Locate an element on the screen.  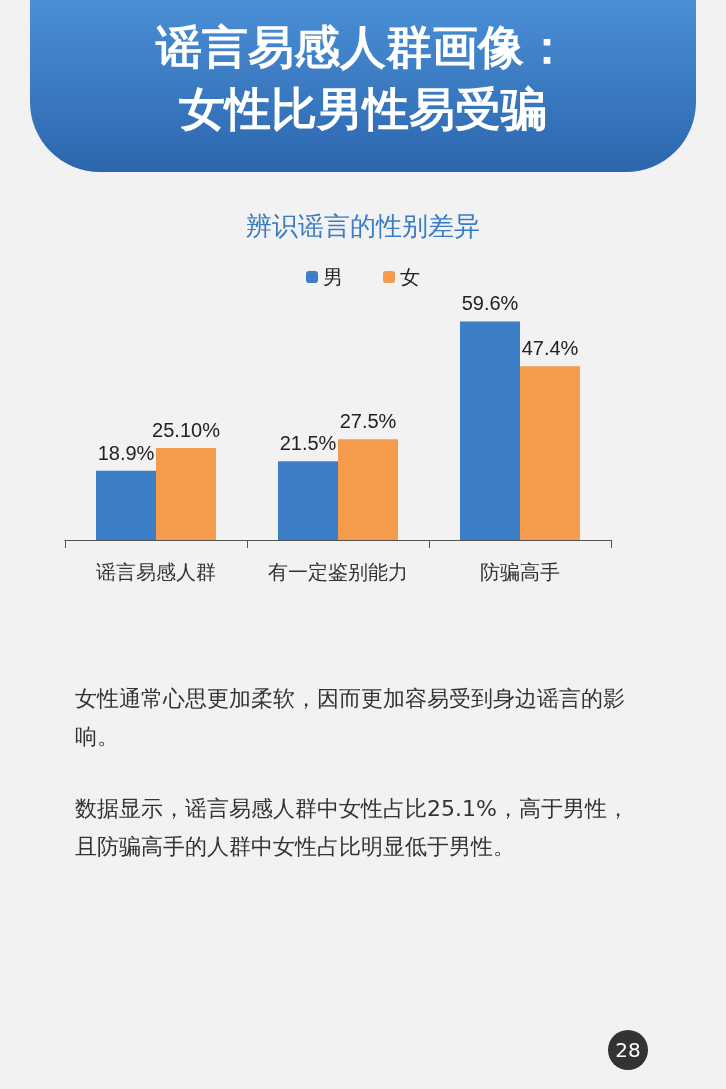
data-label: 59.6% is located at coordinates (490, 303).